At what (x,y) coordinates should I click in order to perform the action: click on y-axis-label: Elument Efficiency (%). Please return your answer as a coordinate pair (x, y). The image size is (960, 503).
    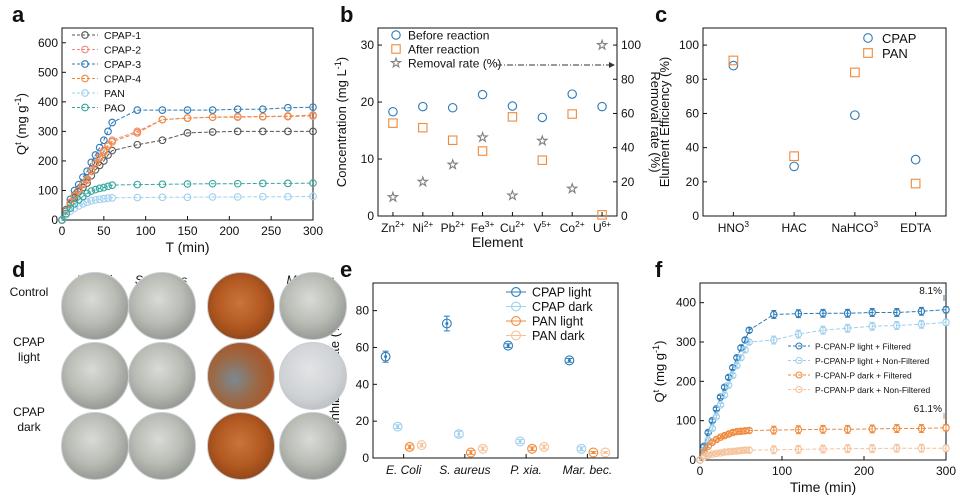
    Looking at the image, I should click on (664, 122).